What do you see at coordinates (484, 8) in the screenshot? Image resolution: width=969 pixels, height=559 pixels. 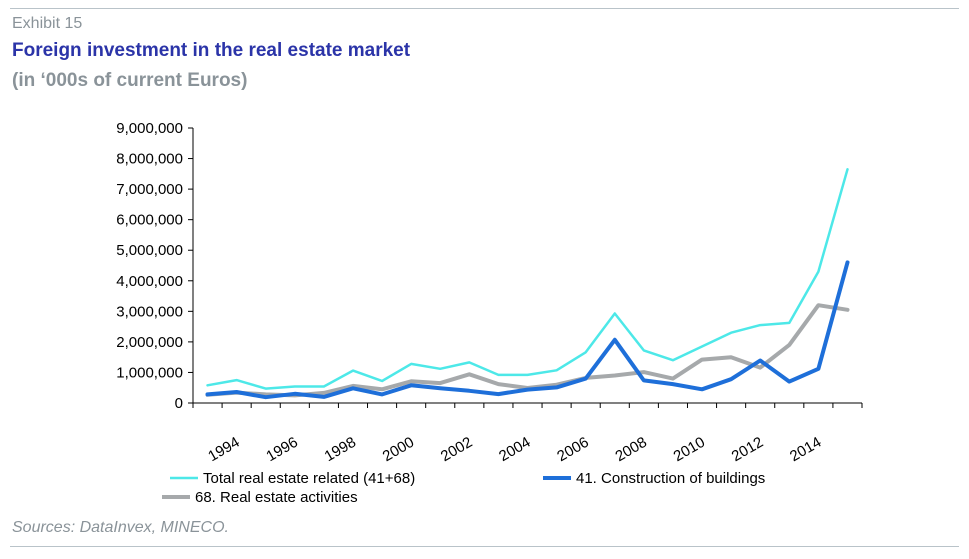 I see `top-rule` at bounding box center [484, 8].